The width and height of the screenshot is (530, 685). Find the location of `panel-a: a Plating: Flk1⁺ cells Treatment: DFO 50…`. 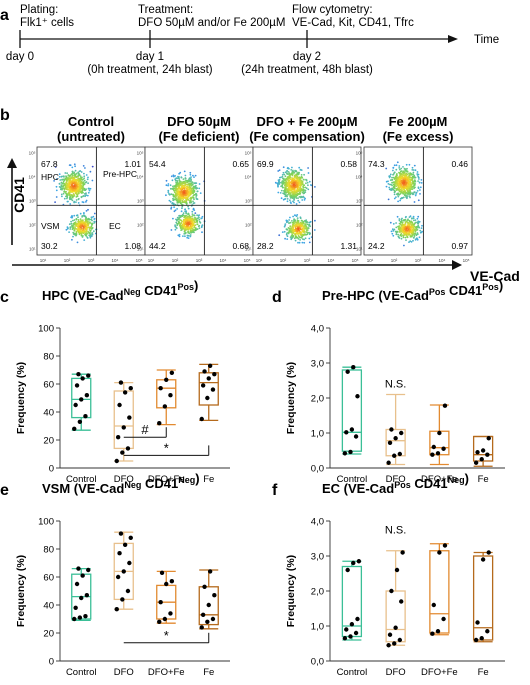

panel-a: a Plating: Flk1⁺ cells Treatment: DFO 50… is located at coordinates (249, 40).